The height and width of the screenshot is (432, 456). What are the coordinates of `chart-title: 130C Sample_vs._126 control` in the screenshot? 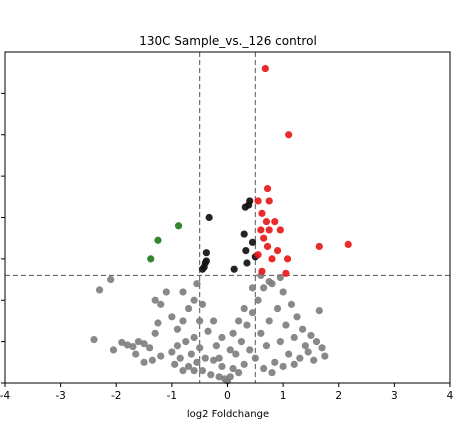 It's located at (228, 41).